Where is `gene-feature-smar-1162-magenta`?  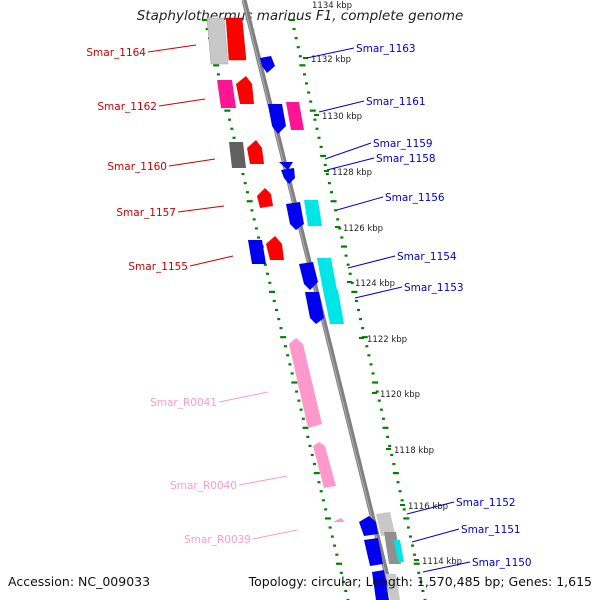
gene-feature-smar-1162-magenta is located at coordinates (226, 94).